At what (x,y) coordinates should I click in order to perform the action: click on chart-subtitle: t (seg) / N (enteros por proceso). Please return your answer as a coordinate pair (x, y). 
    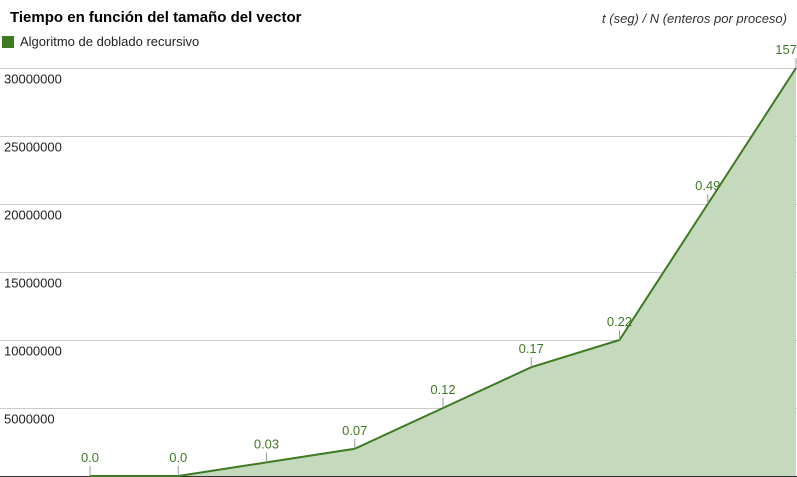
    Looking at the image, I should click on (694, 18).